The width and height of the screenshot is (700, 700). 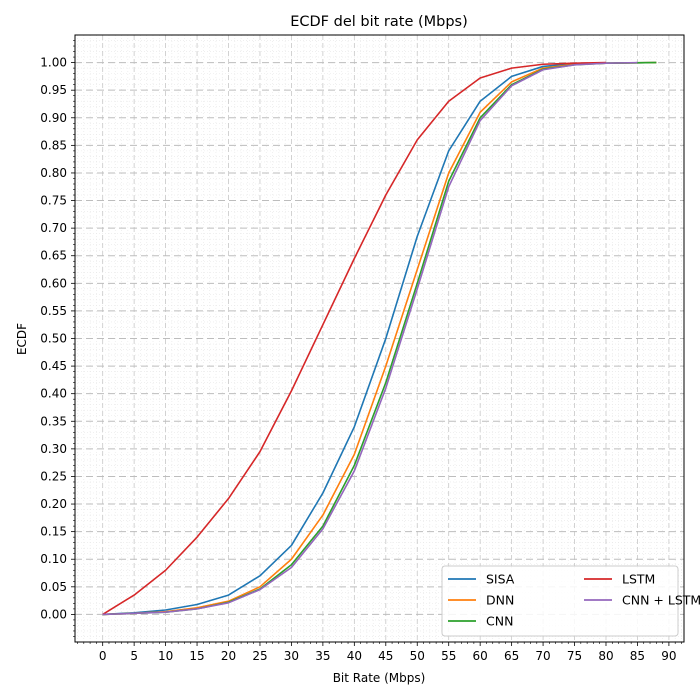 I want to click on x-tick-label: 90, so click(x=668, y=656).